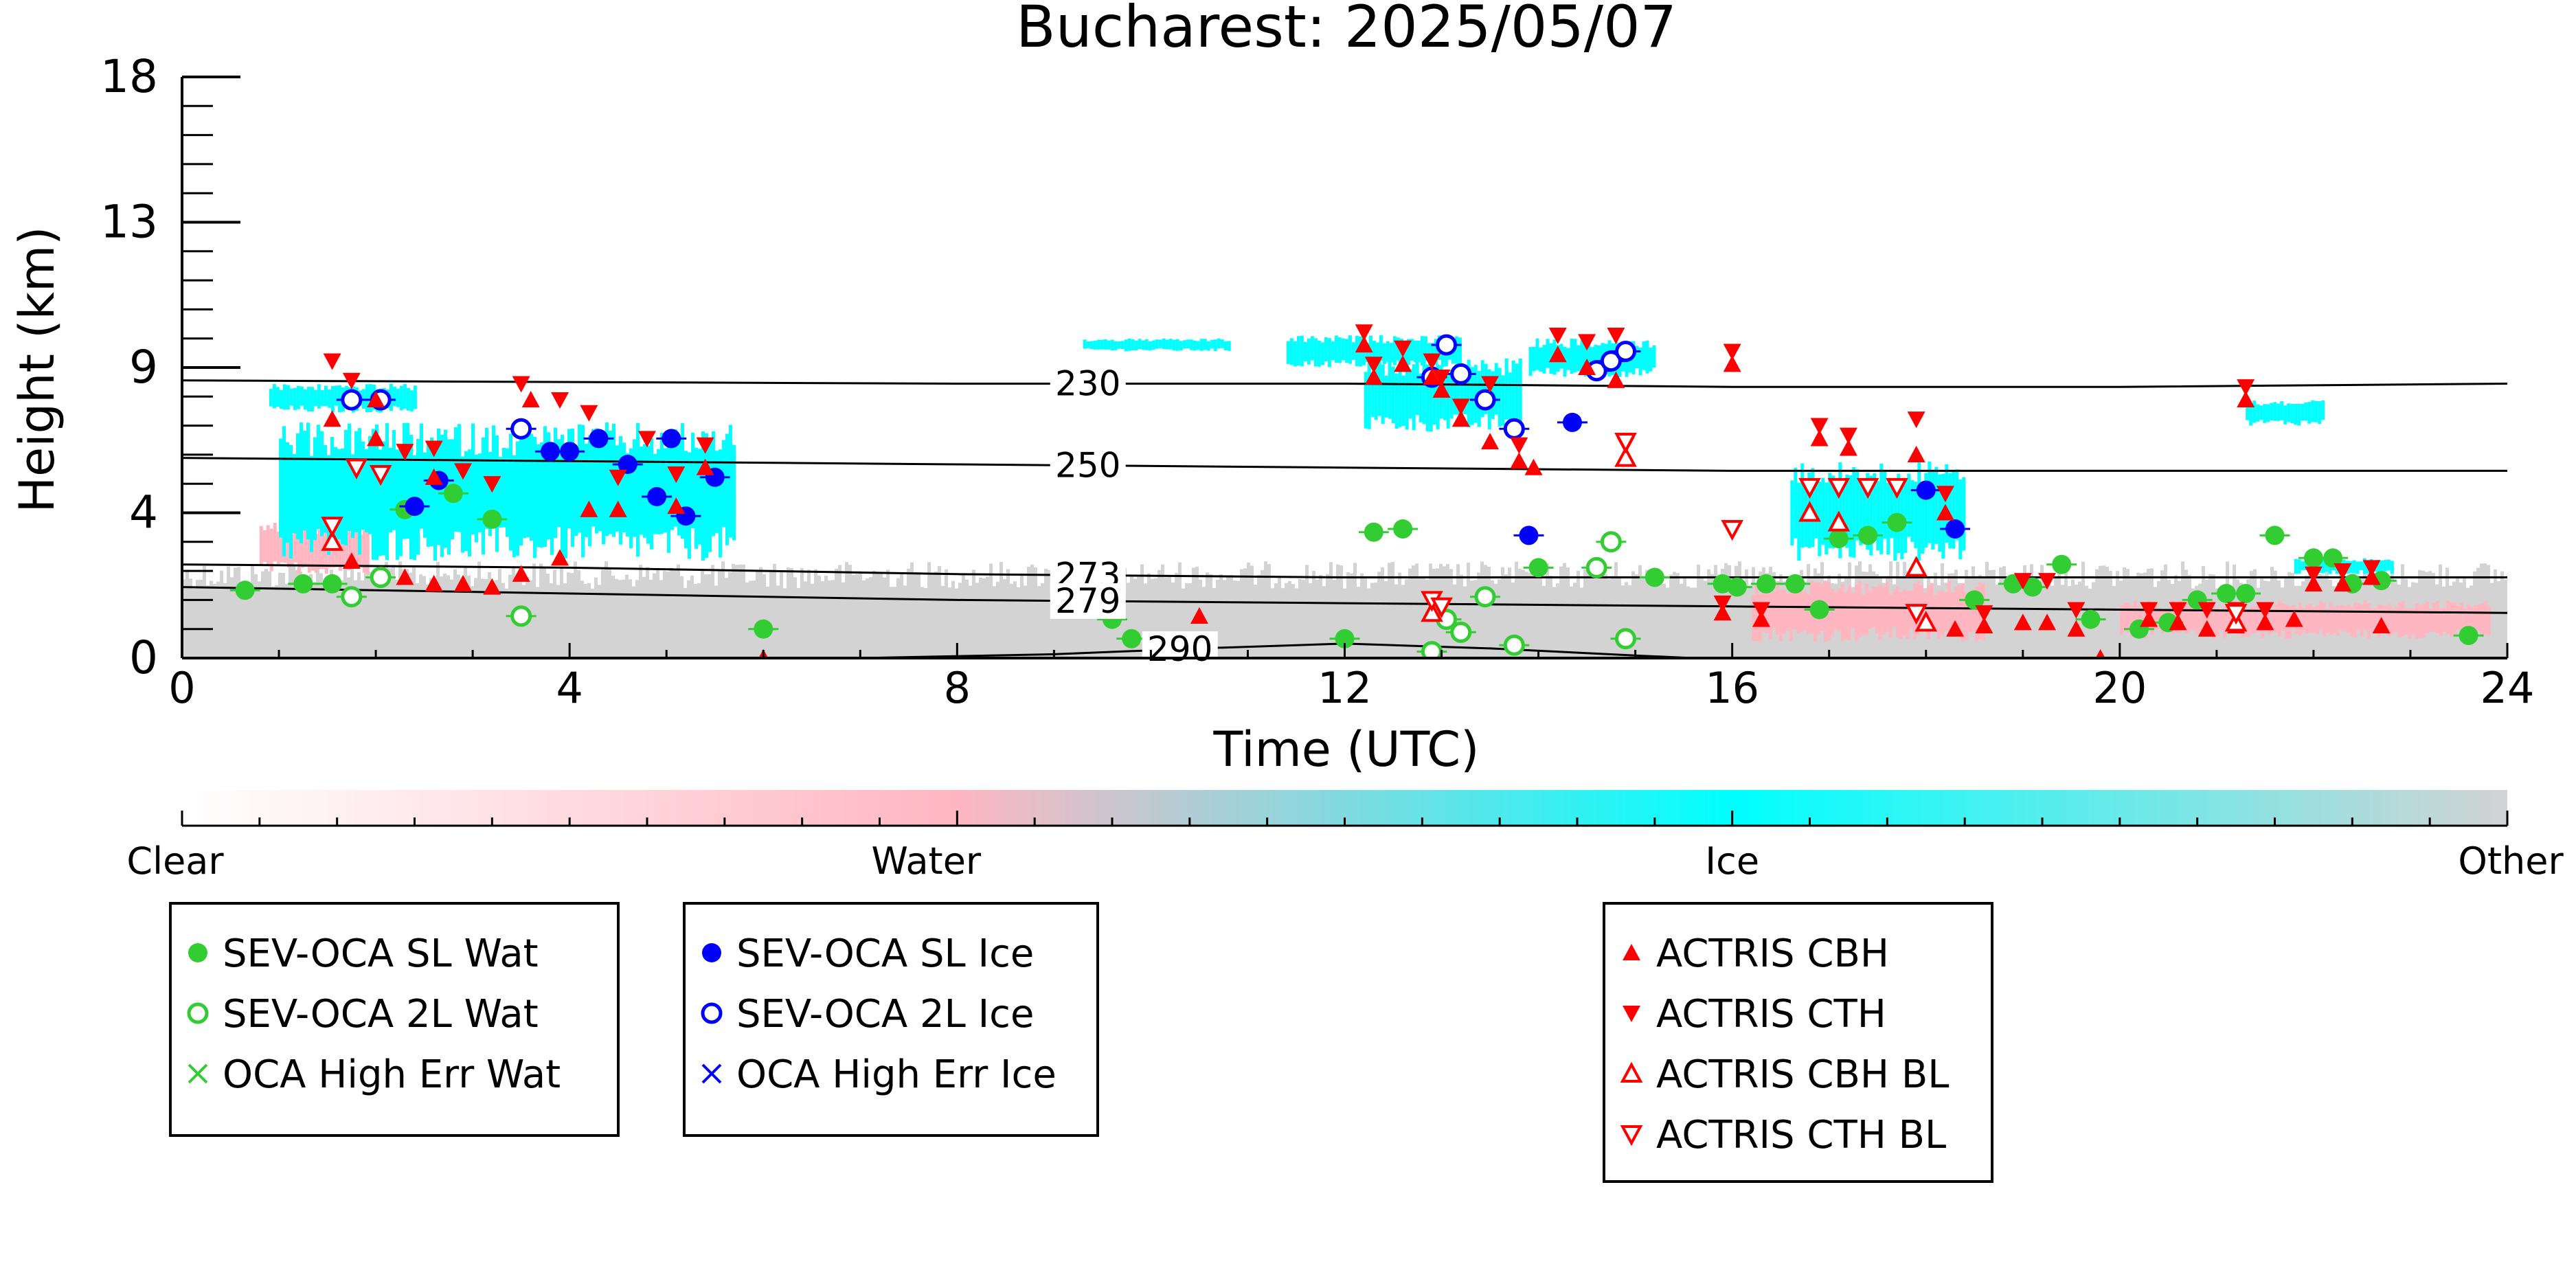  What do you see at coordinates (143, 367) in the screenshot?
I see `y-tick-label: 9` at bounding box center [143, 367].